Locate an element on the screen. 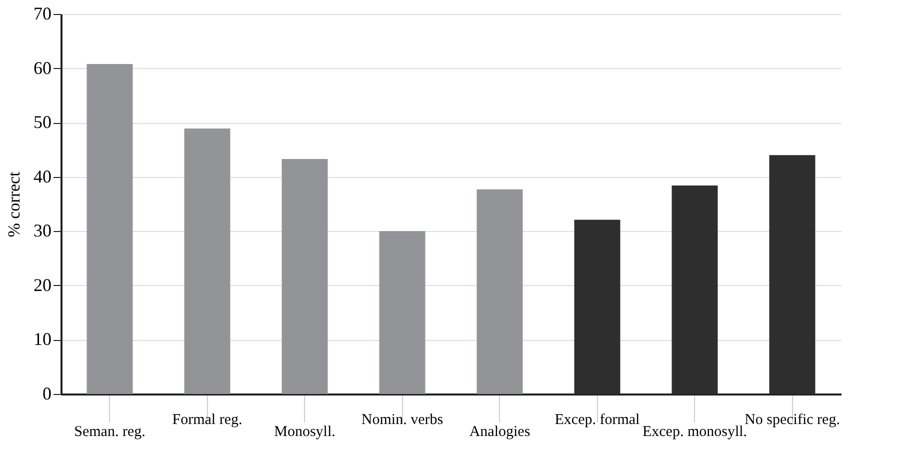  x-tick-label: Monosyll. is located at coordinates (305, 432).